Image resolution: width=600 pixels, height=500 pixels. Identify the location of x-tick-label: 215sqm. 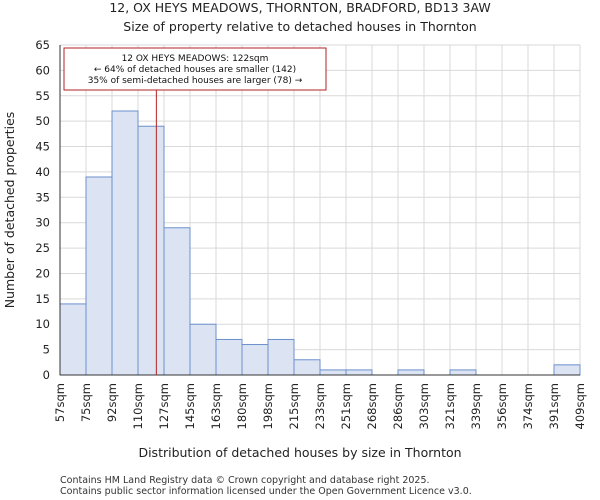
(294, 406).